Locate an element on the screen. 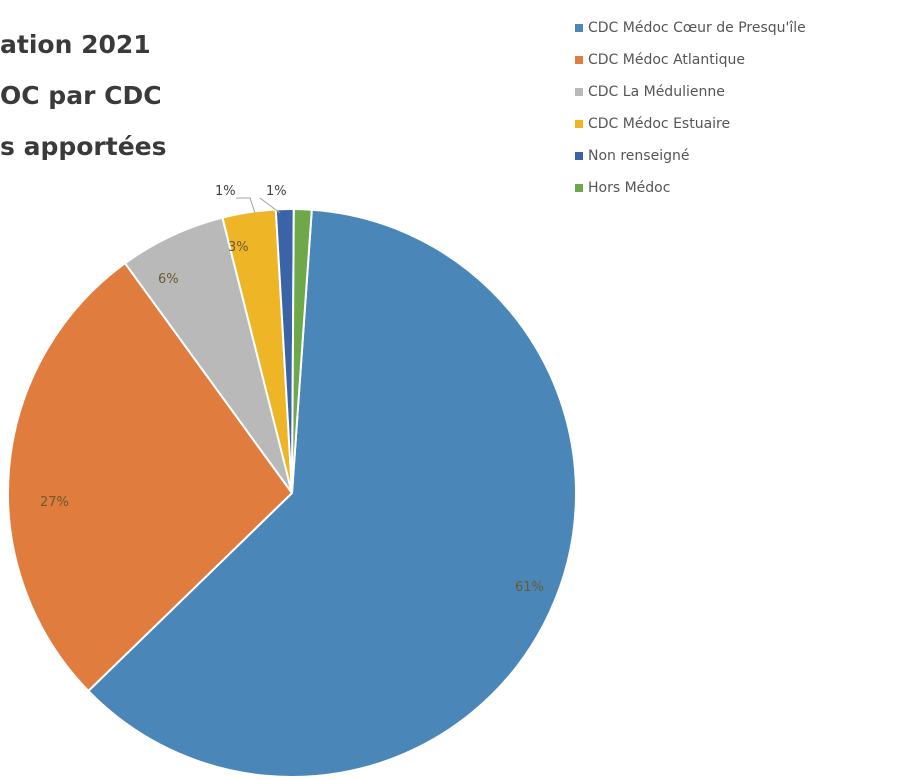 This screenshot has height=780, width=898. chart-title-line-3: s apportées is located at coordinates (83, 146).